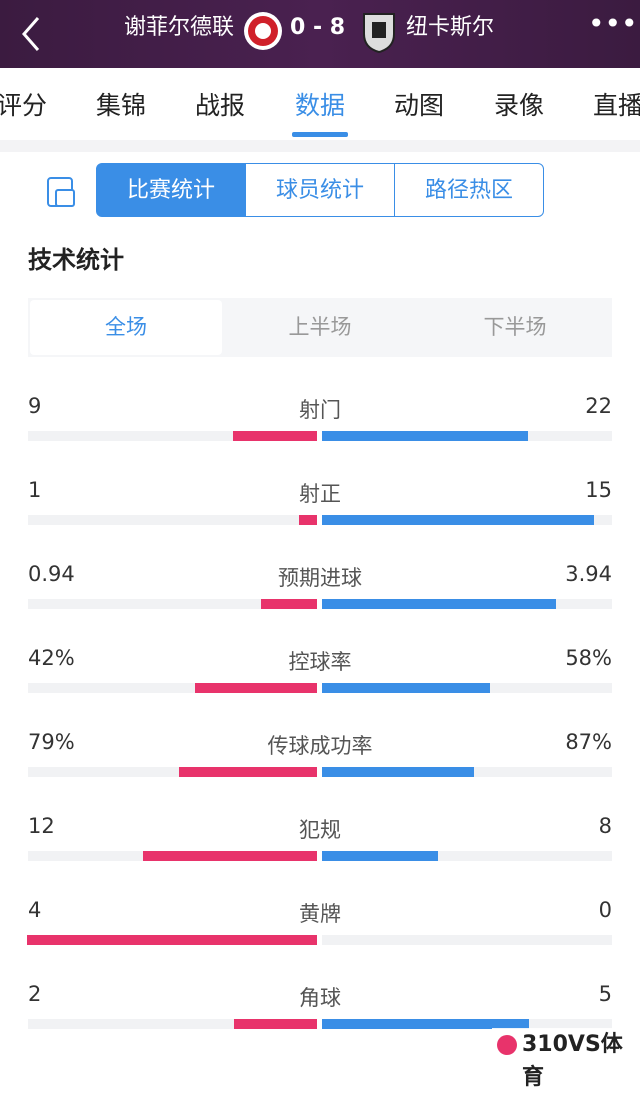 The width and height of the screenshot is (640, 1094). I want to click on stat-home: 12, so click(41, 826).